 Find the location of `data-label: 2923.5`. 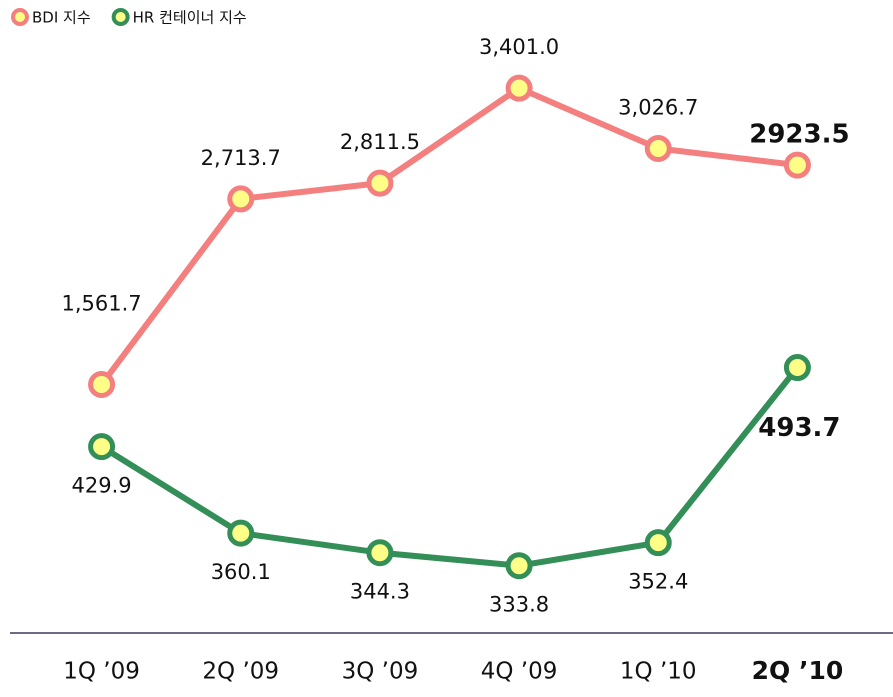

data-label: 2923.5 is located at coordinates (799, 135).